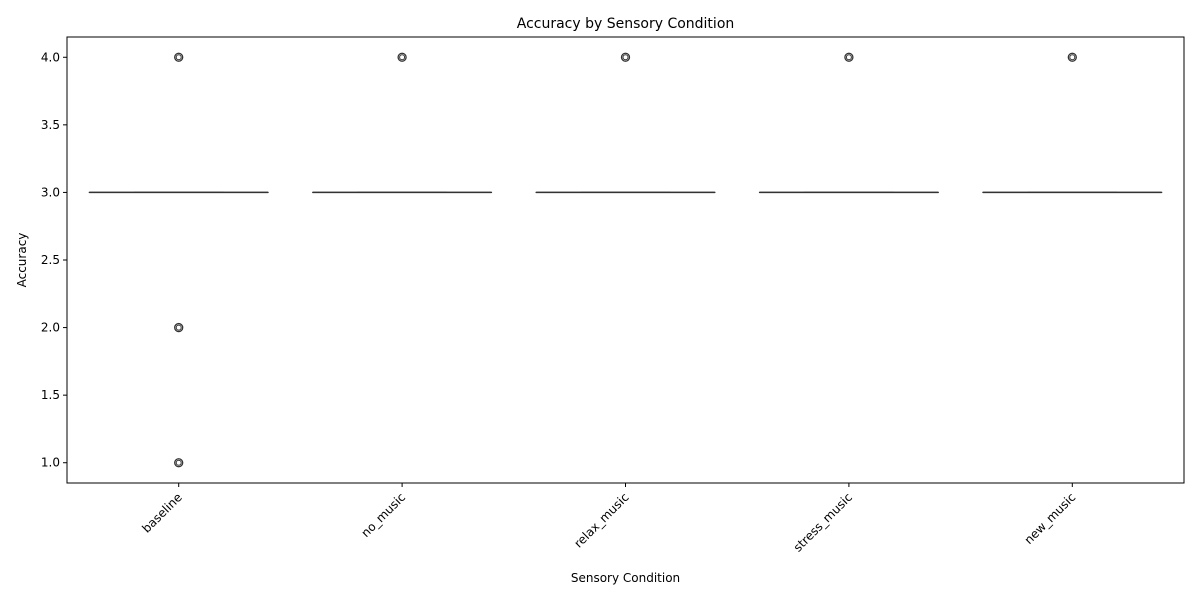  I want to click on x-tick-label: relax_music, so click(601, 520).